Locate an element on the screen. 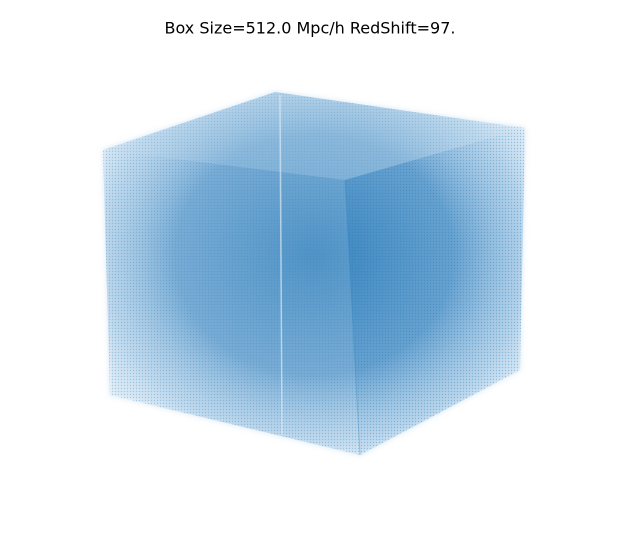 The height and width of the screenshot is (539, 620). chart-title: Box Size=512.0 Mpc/h RedShift=97. is located at coordinates (310, 28).